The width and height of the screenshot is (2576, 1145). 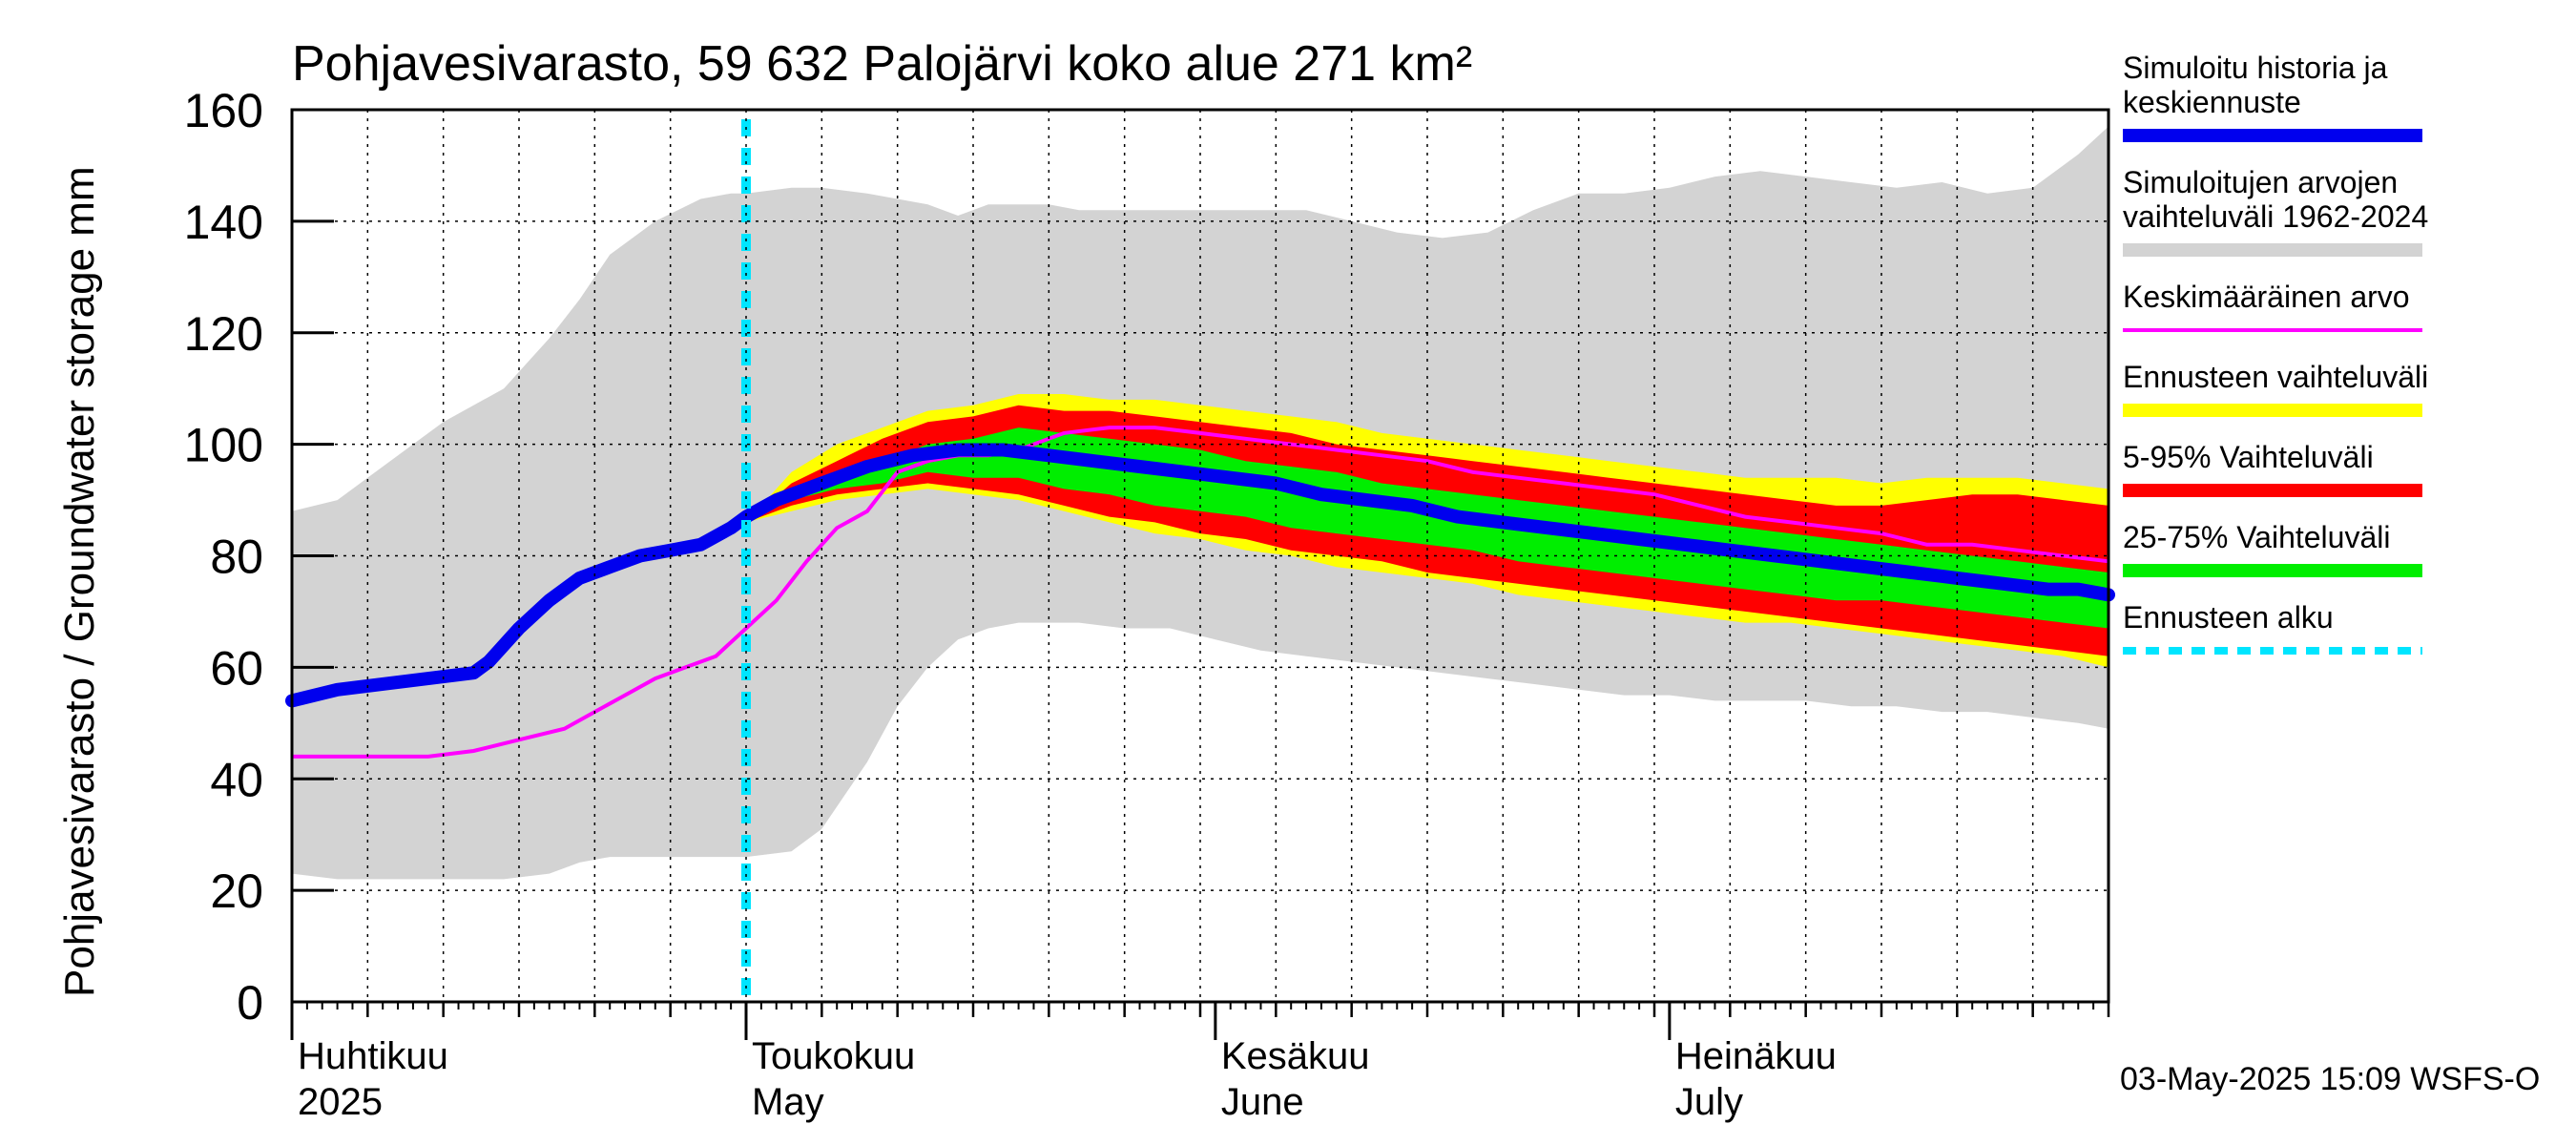 What do you see at coordinates (788, 1102) in the screenshot?
I see `month-label-en: May` at bounding box center [788, 1102].